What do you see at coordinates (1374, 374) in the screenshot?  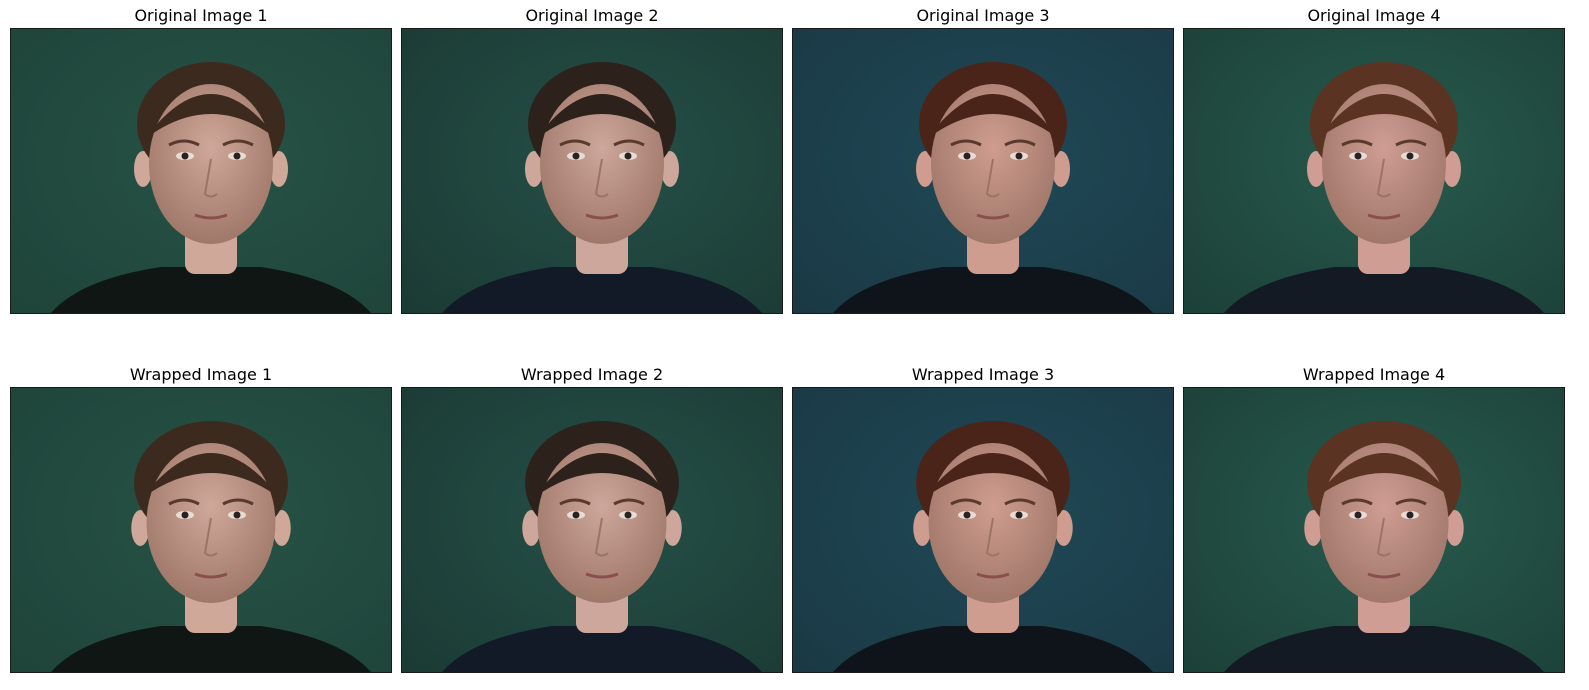 I see `panel-title: Wrapped Image 4` at bounding box center [1374, 374].